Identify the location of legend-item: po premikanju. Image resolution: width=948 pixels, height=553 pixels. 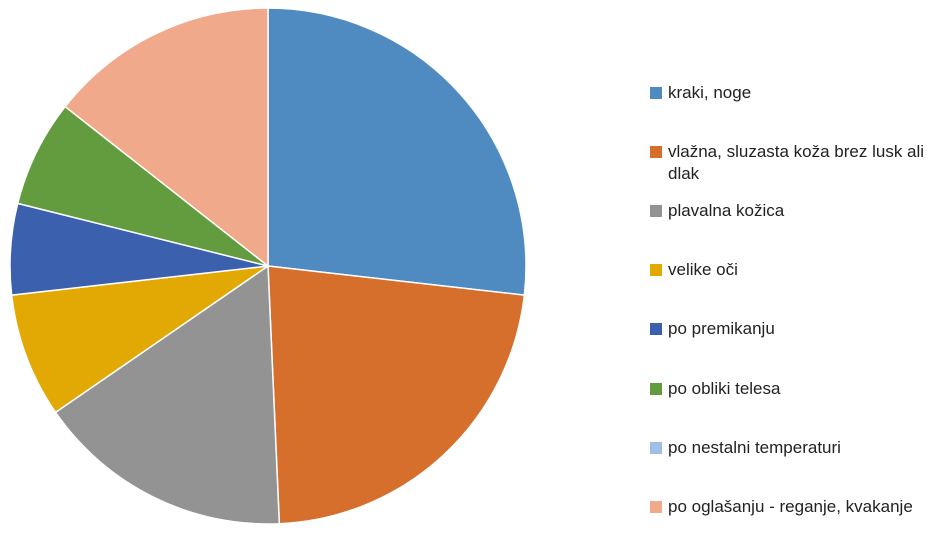
(799, 329).